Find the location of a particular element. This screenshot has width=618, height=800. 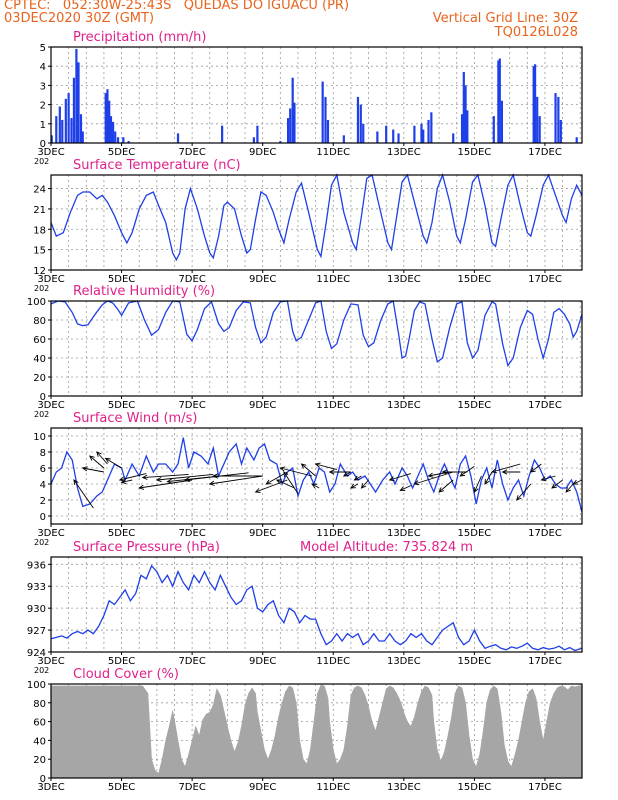

humidity-plot-area is located at coordinates (316, 348).